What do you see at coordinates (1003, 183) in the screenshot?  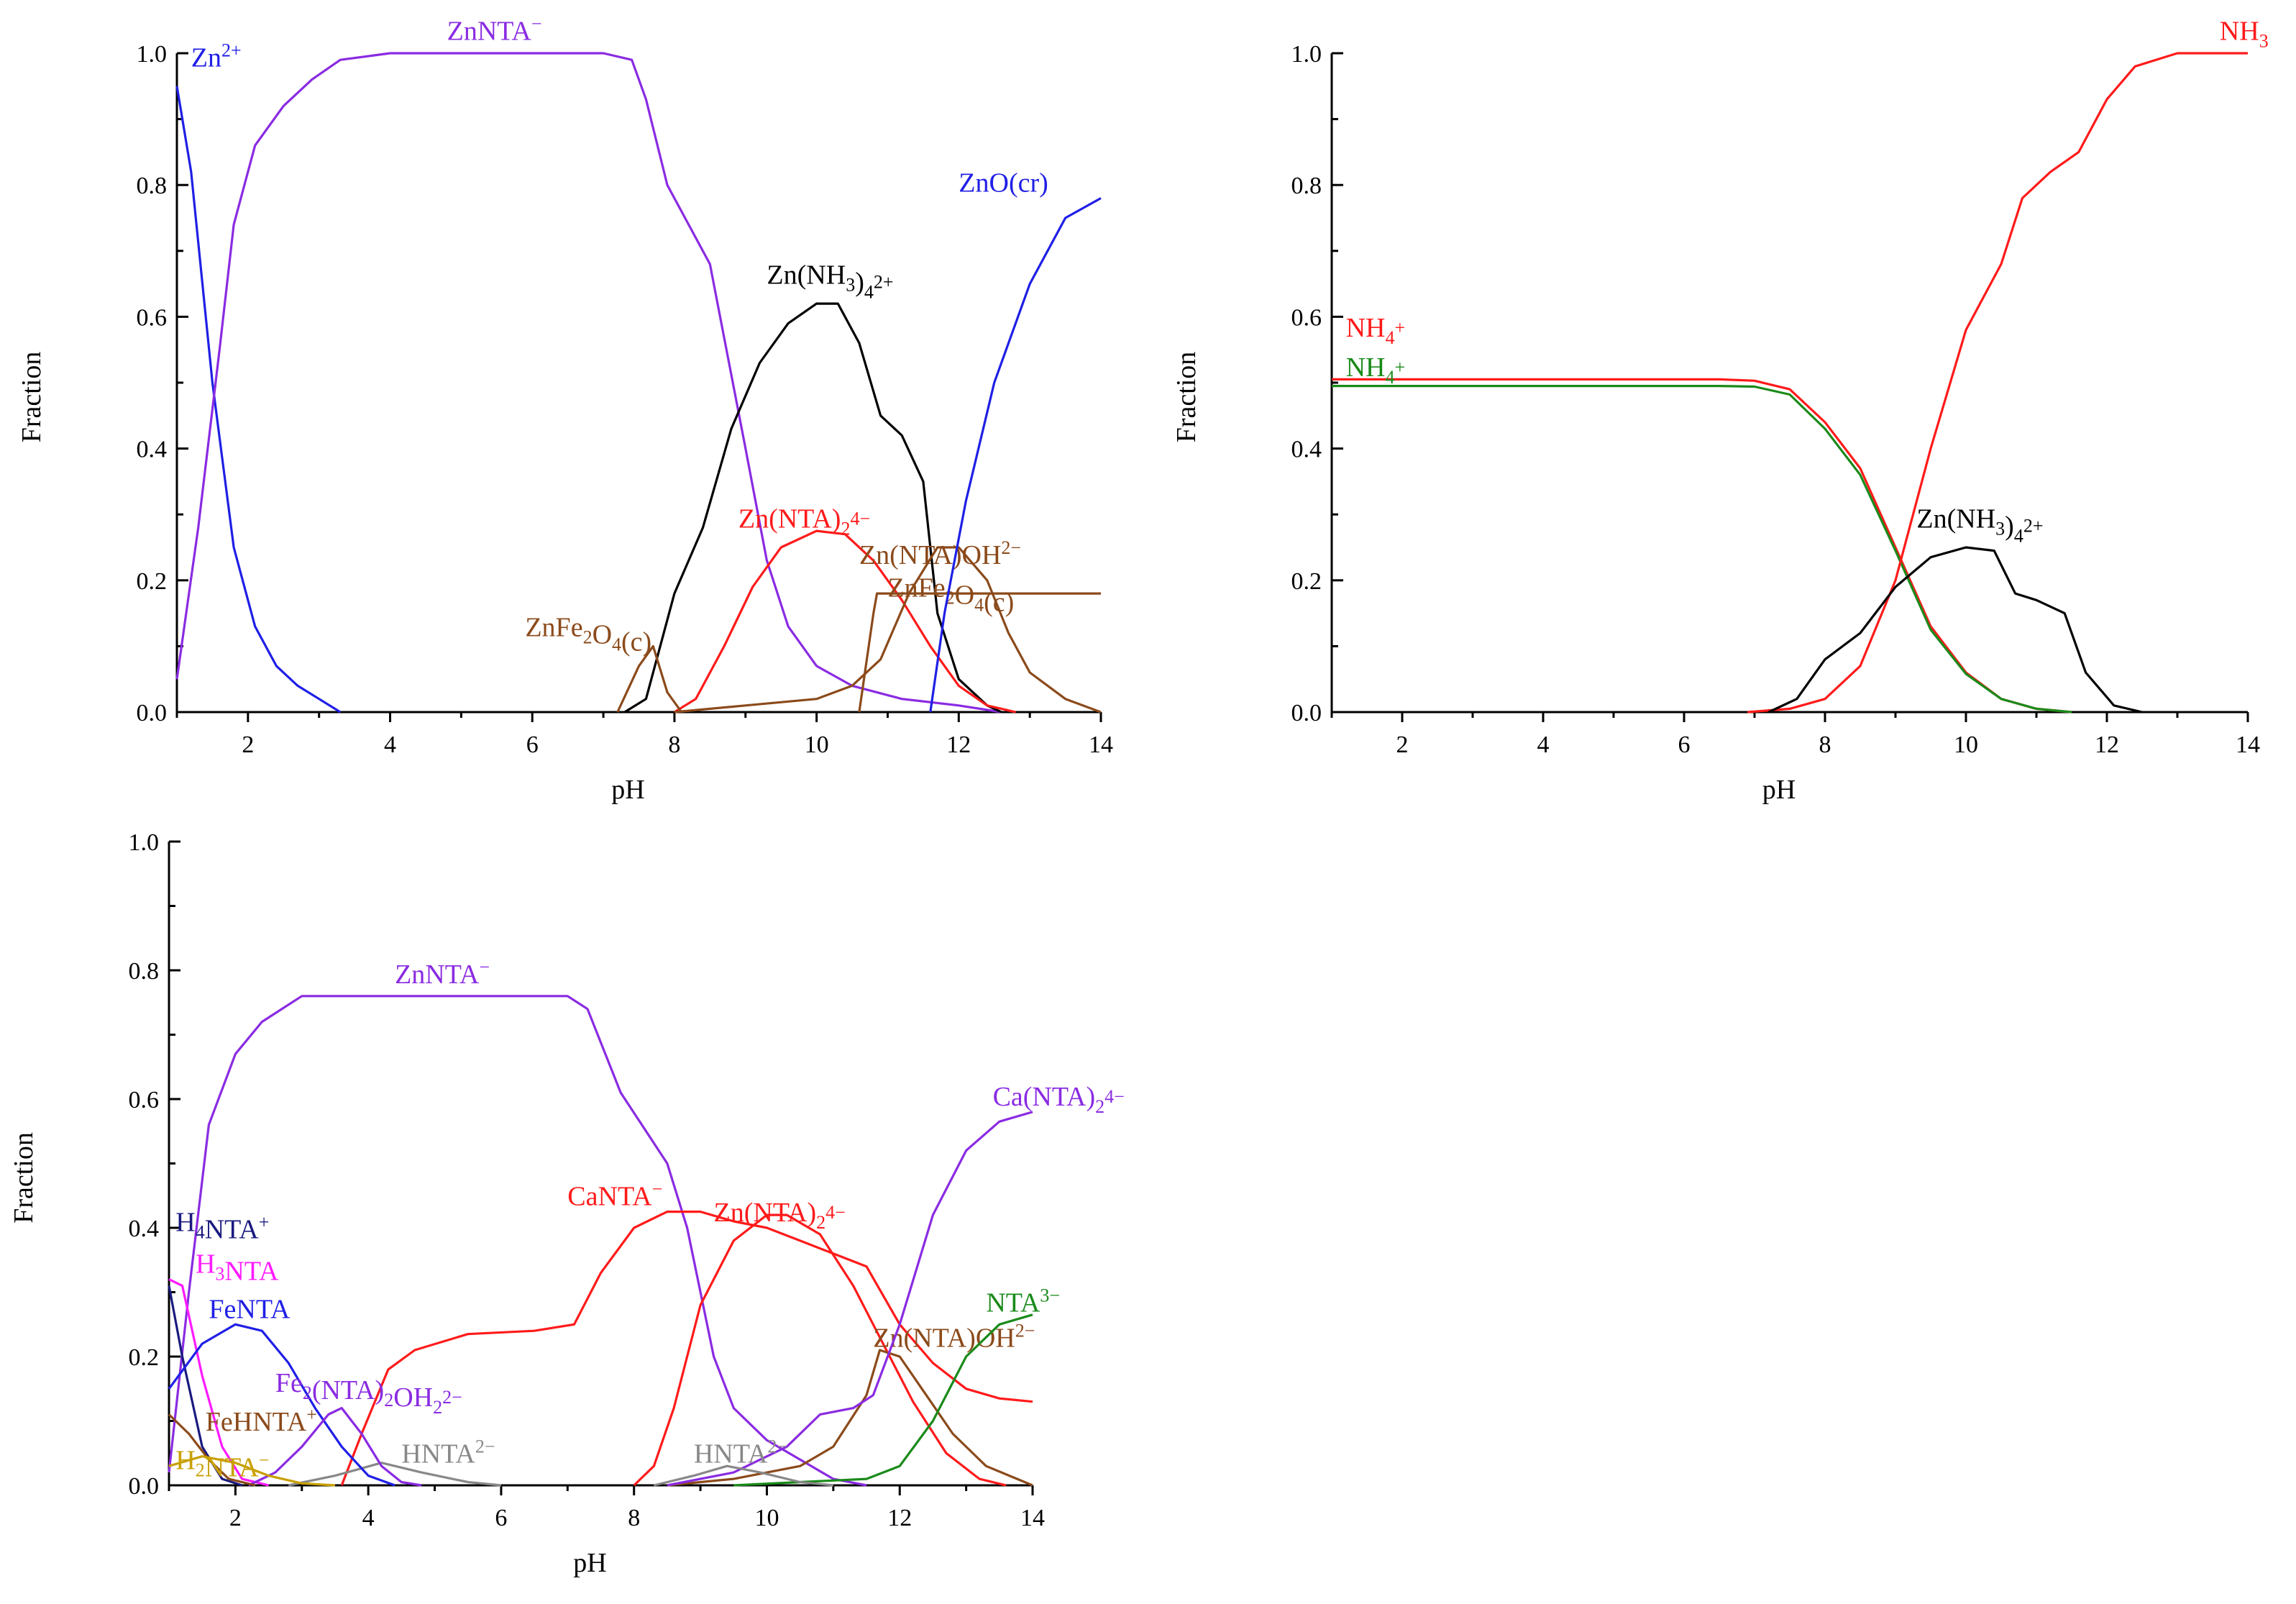 I see `series-label-zno-cr: ZnO(cr)` at bounding box center [1003, 183].